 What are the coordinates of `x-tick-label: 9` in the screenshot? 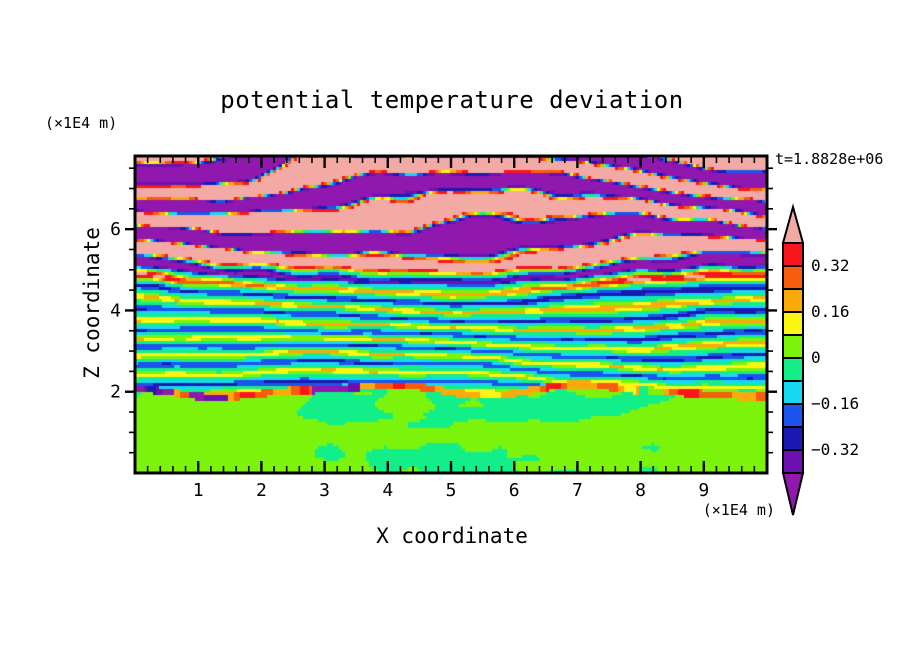 It's located at (703, 490).